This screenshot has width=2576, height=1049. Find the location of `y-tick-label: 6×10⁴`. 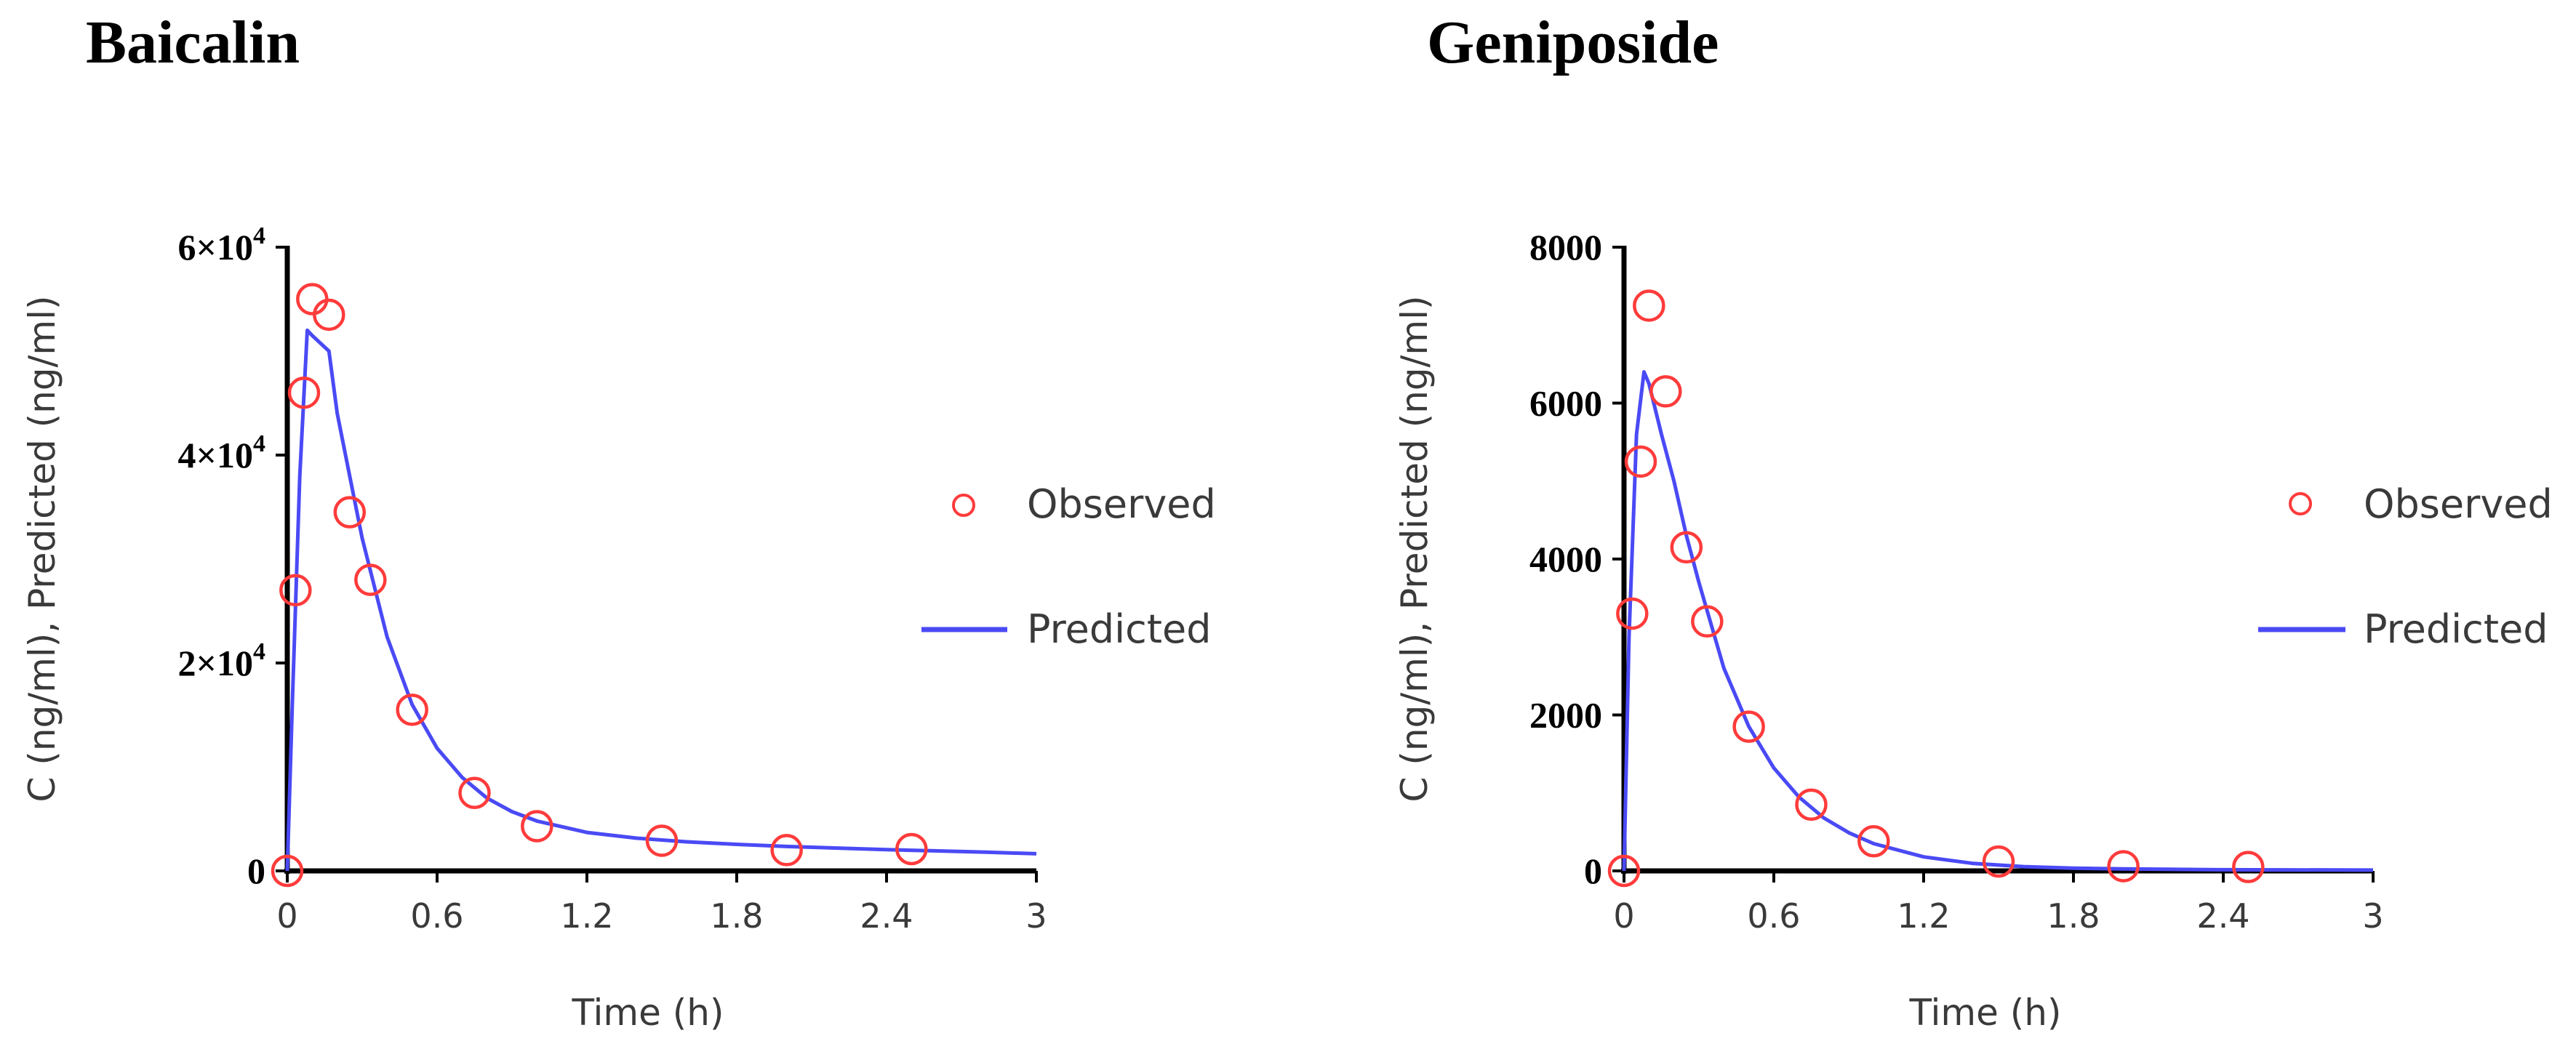

y-tick-label: 6×10⁴ is located at coordinates (222, 245).